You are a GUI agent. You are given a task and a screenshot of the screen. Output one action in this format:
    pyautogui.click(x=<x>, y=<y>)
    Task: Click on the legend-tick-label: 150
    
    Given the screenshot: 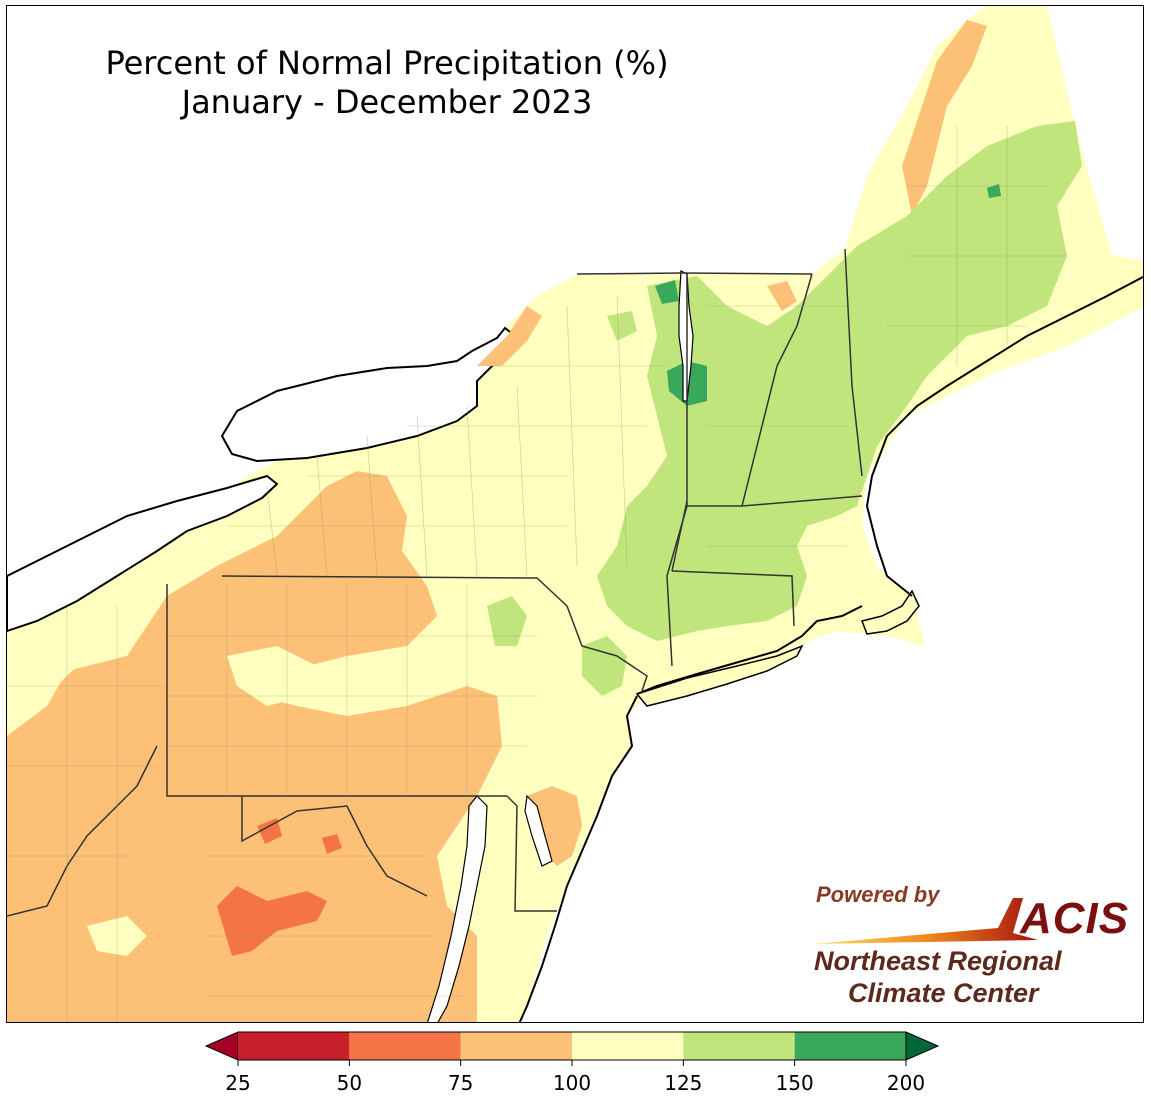 What is the action you would take?
    pyautogui.click(x=795, y=1083)
    